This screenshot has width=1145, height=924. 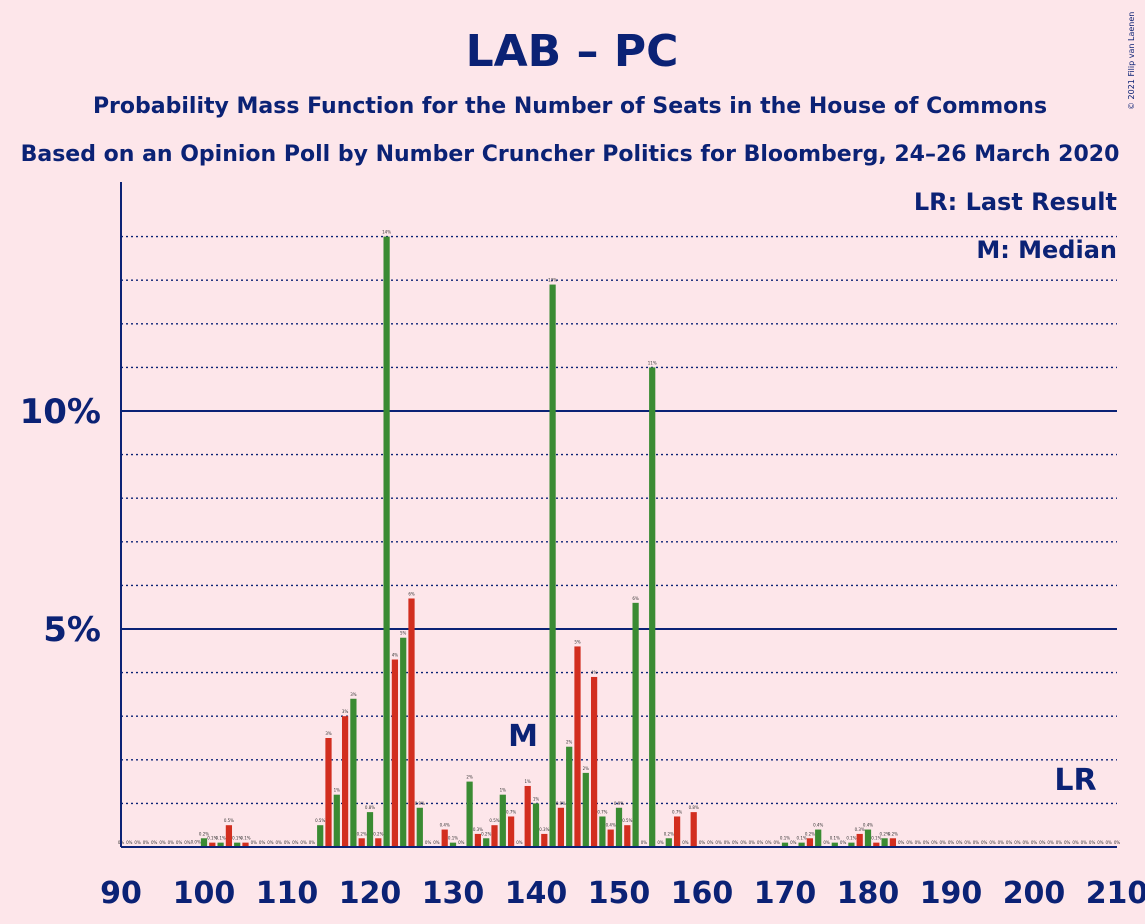 What do you see at coordinates (1092, 842) in the screenshot?
I see `bar-label-seat-207: 0%` at bounding box center [1092, 842].